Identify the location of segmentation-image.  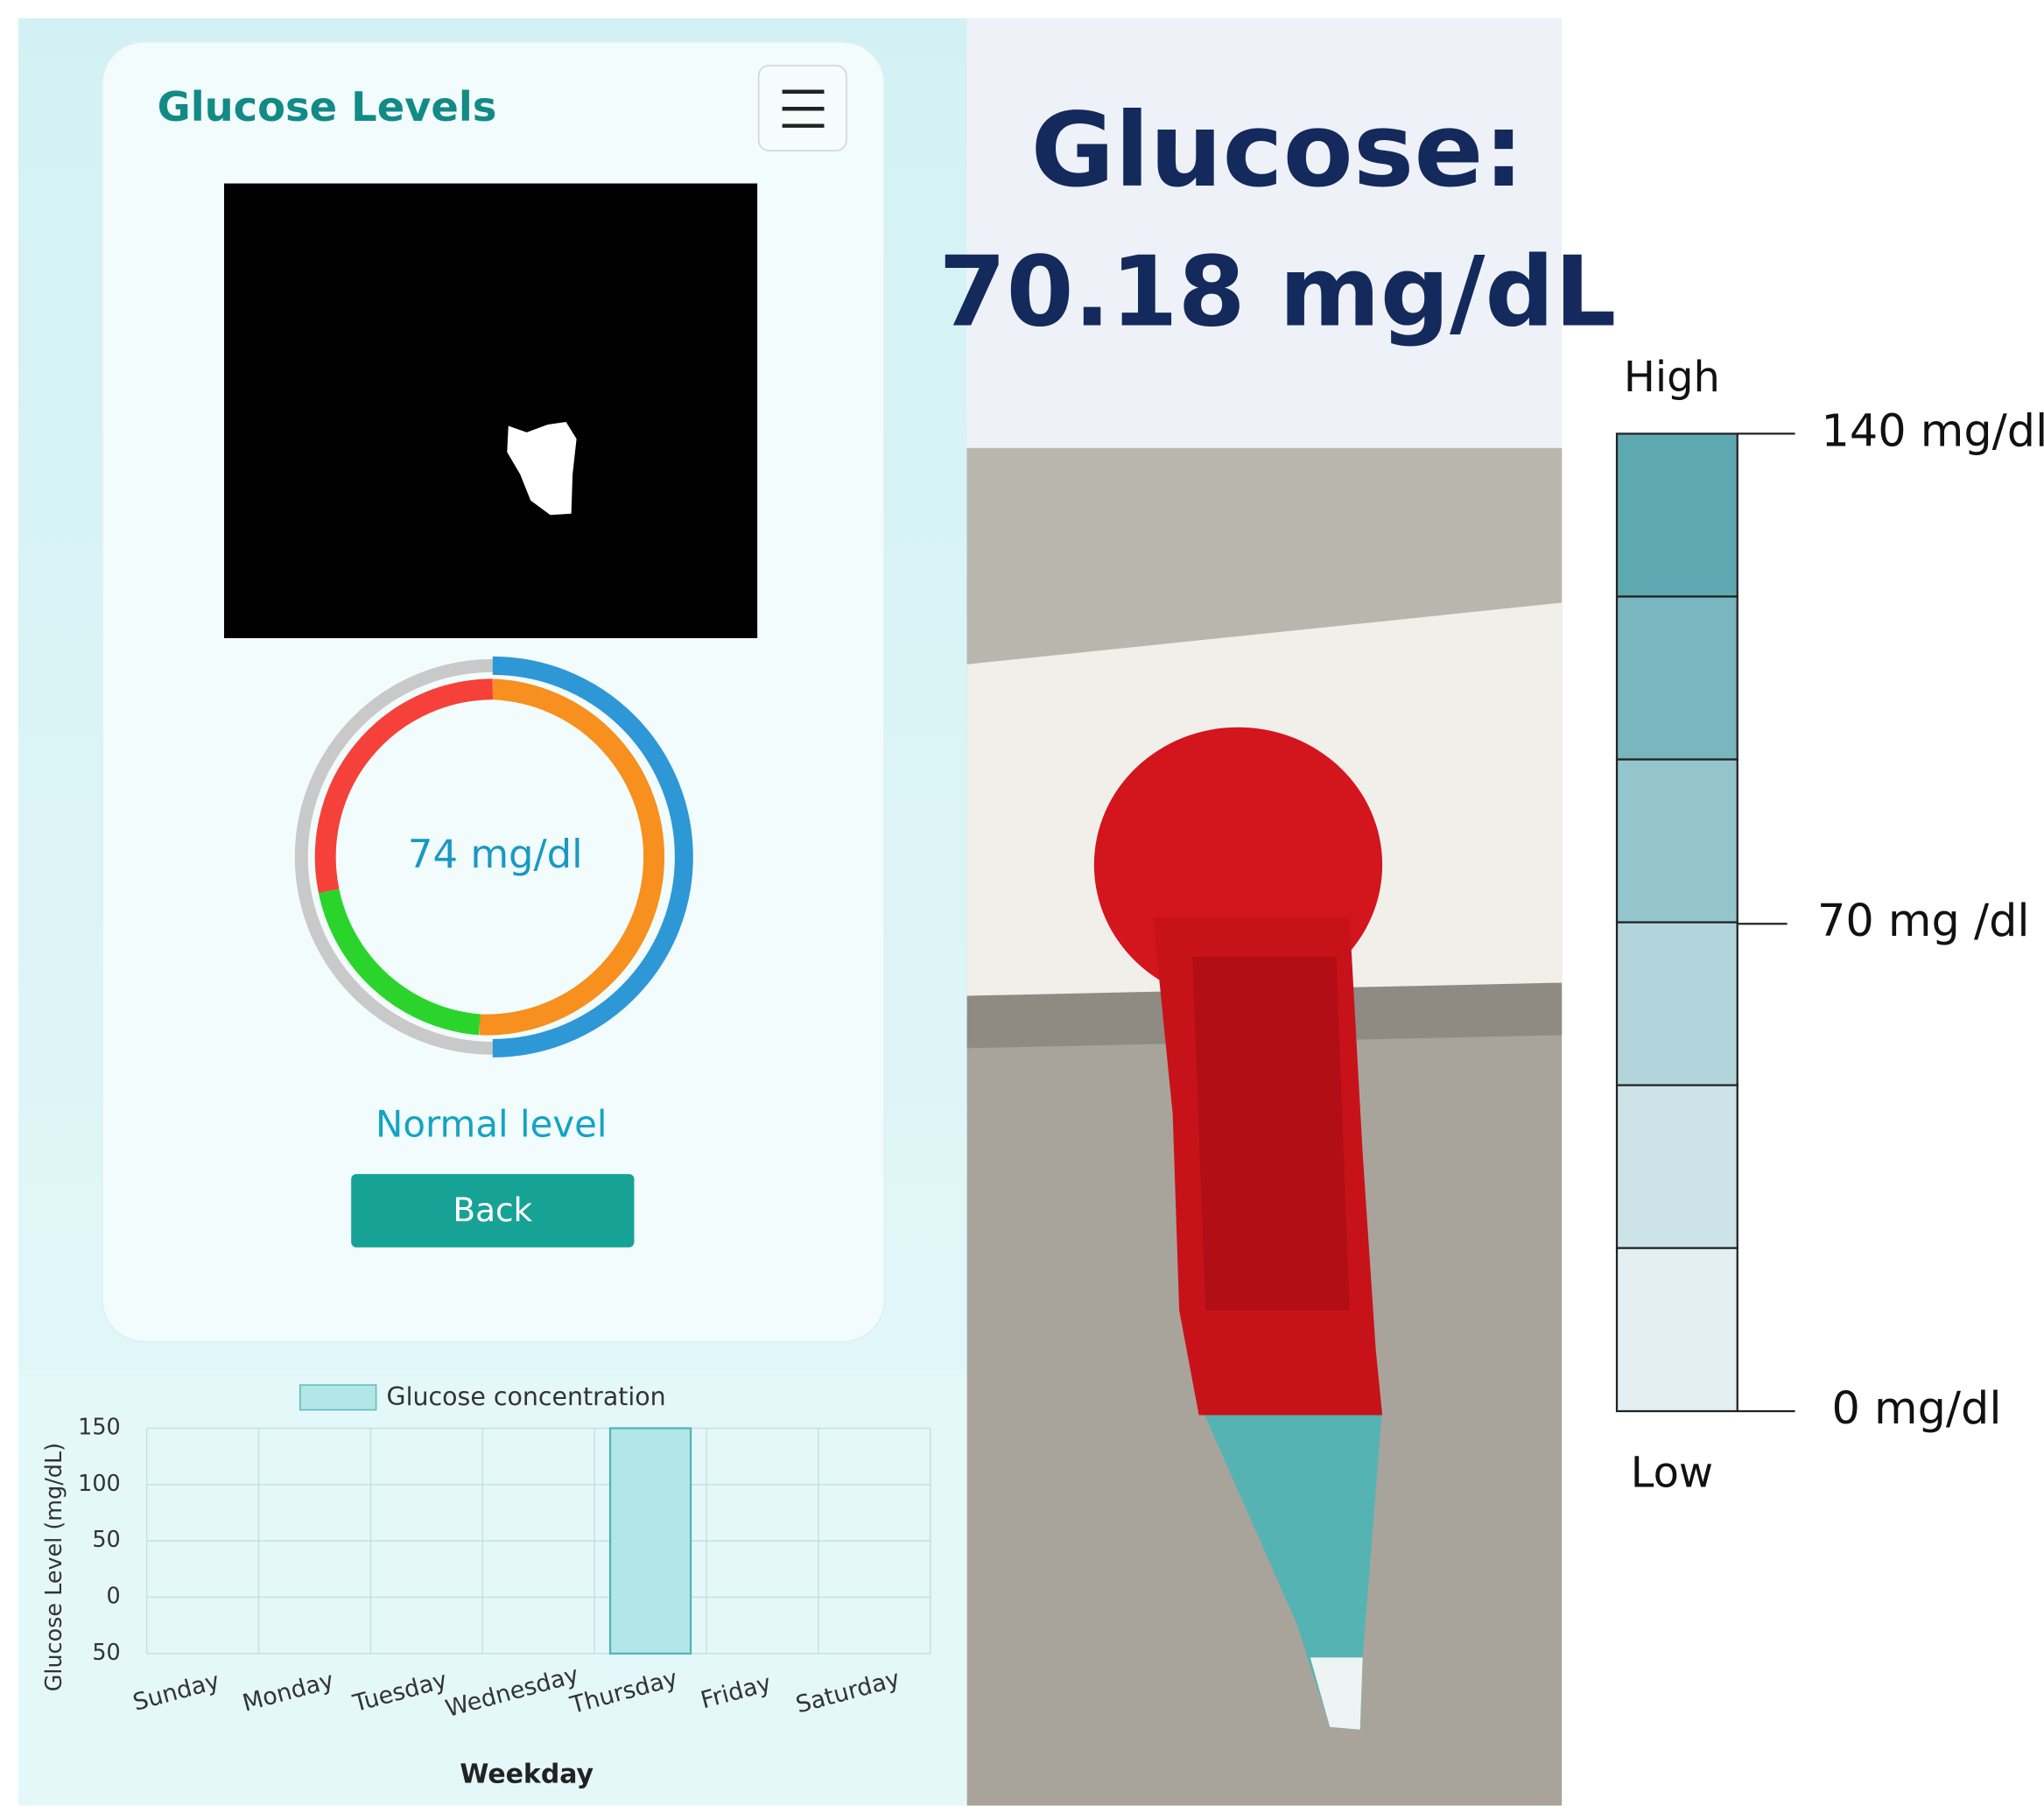
(490, 410).